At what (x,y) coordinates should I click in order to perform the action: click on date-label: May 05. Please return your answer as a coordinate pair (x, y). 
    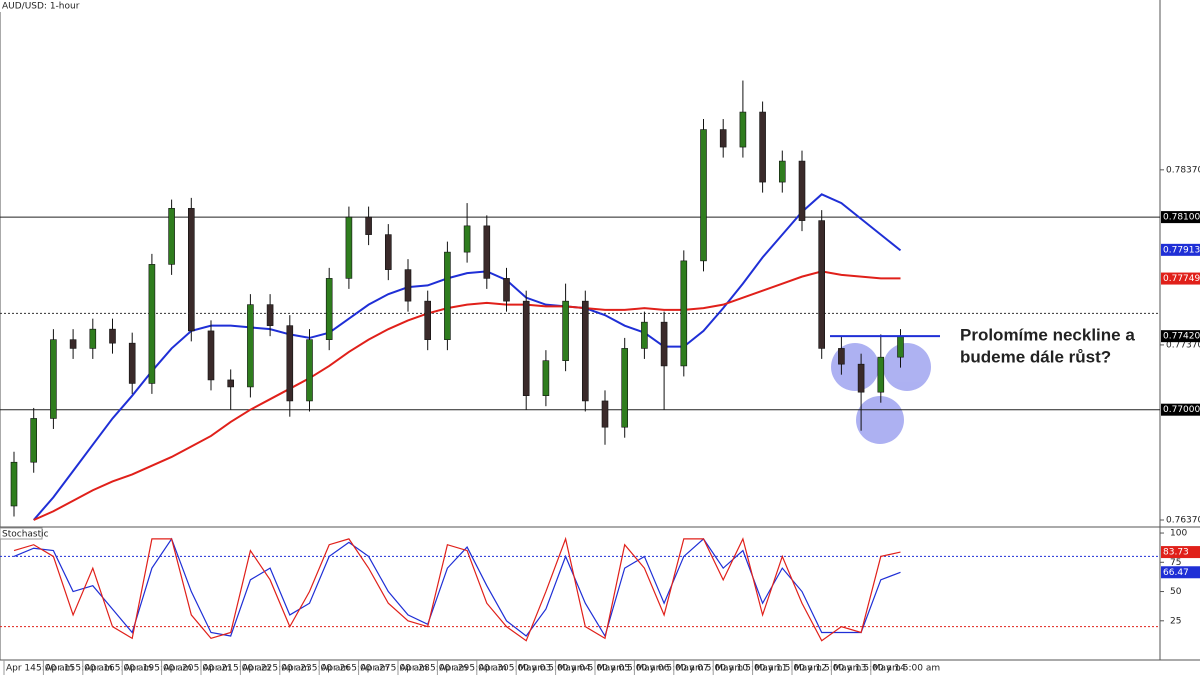
    Looking at the image, I should click on (613, 669).